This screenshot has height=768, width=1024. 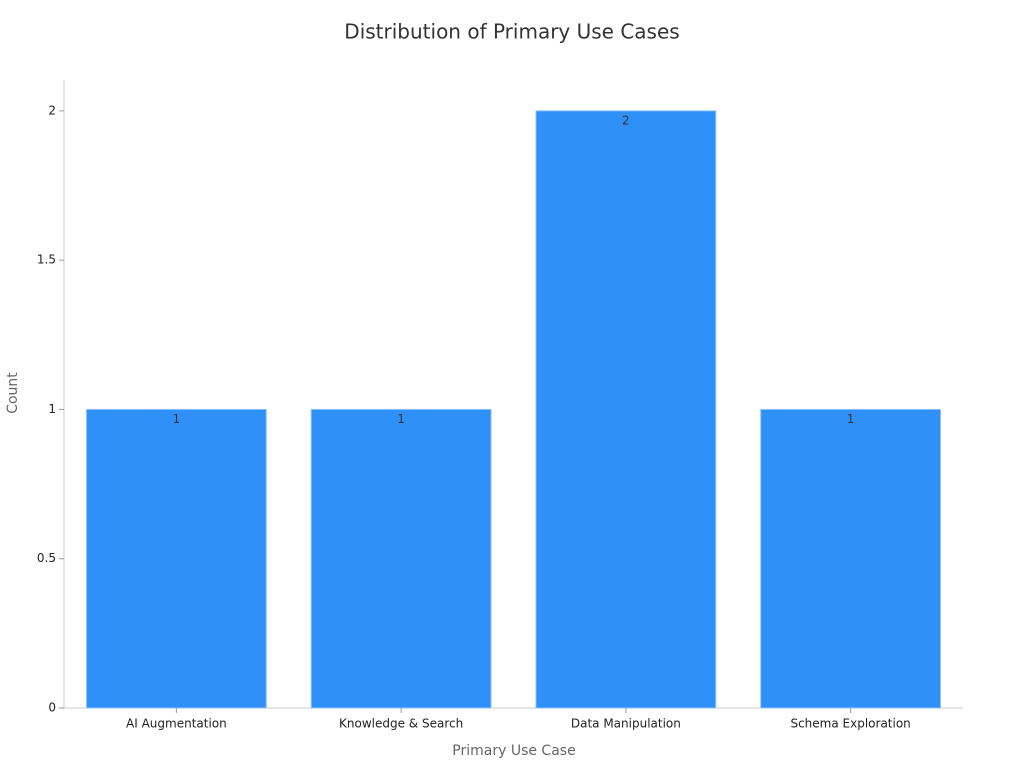 I want to click on chart-title: Distribution of Primary Use Cases, so click(x=511, y=32).